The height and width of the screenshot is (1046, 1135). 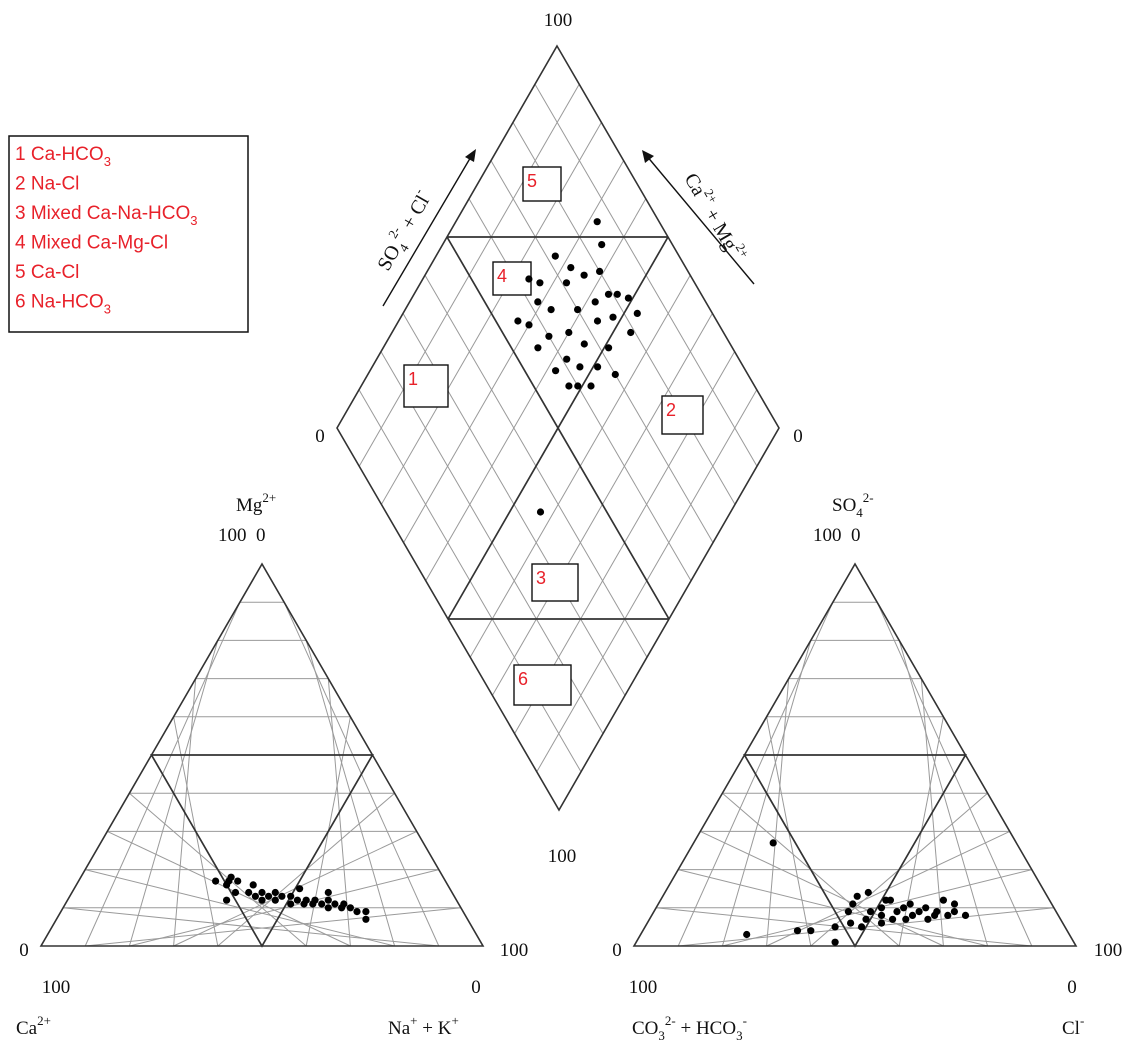 What do you see at coordinates (404, 230) in the screenshot?
I see `diamond-left-axis-label: SO42- + Cl-` at bounding box center [404, 230].